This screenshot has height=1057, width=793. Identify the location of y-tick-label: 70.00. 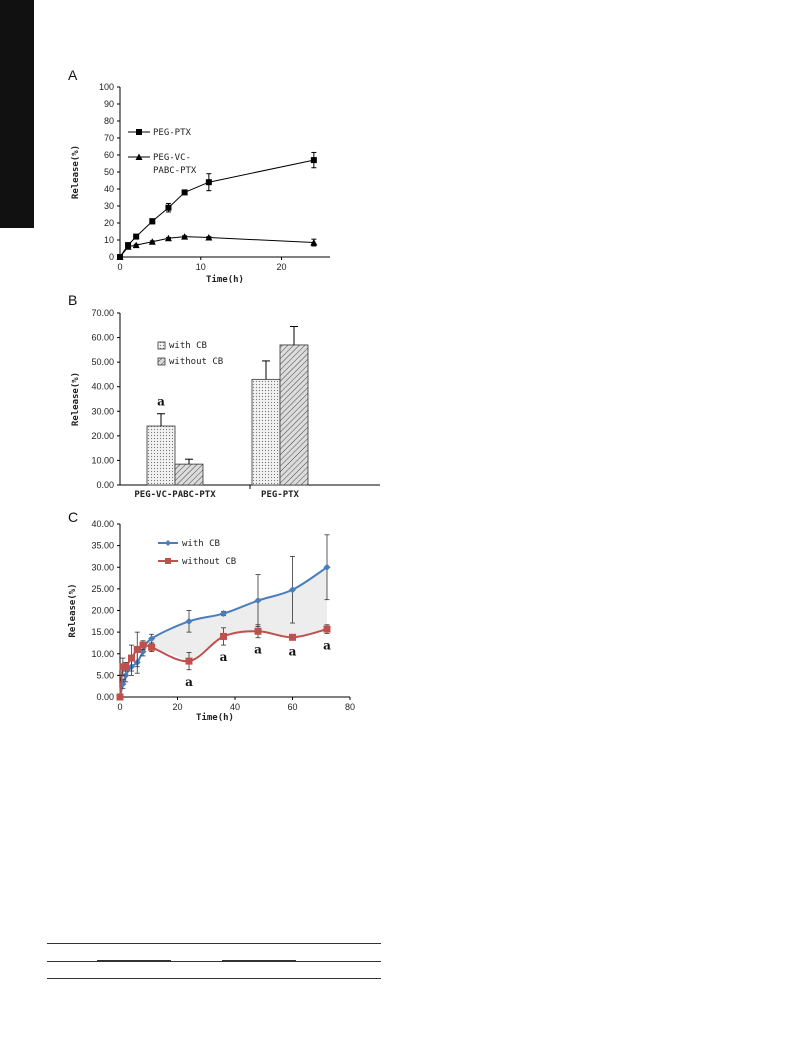
(102, 313).